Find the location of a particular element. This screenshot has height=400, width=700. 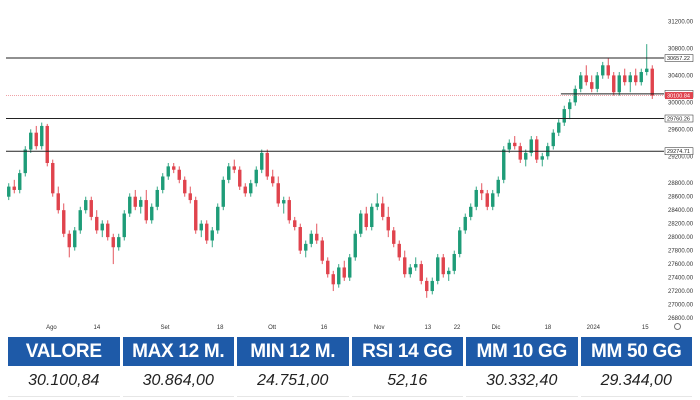

y-tick-label: 28200.00 is located at coordinates (681, 225).